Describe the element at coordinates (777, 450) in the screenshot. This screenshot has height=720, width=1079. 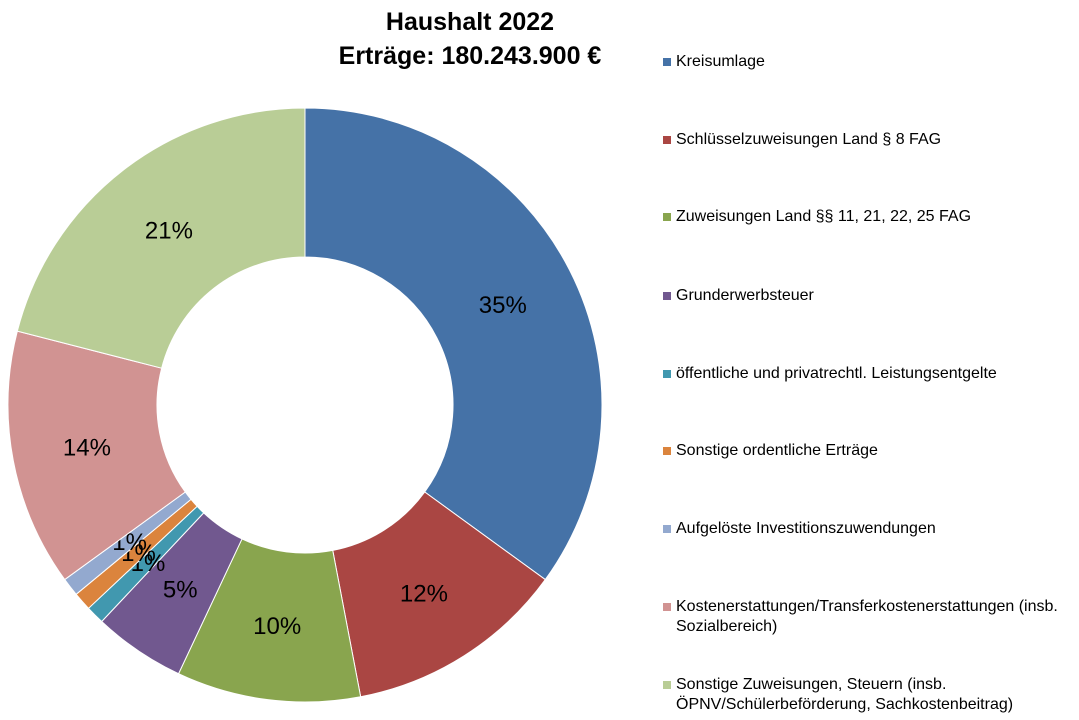
I see `legend-label: Sonstige ordentliche Erträge` at that location.